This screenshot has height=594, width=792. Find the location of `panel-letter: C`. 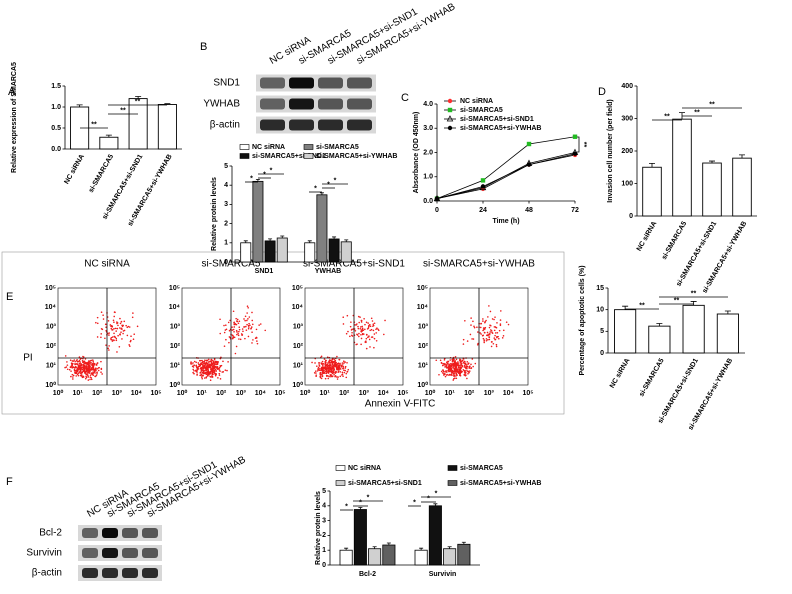

panel-letter: C is located at coordinates (405, 98).